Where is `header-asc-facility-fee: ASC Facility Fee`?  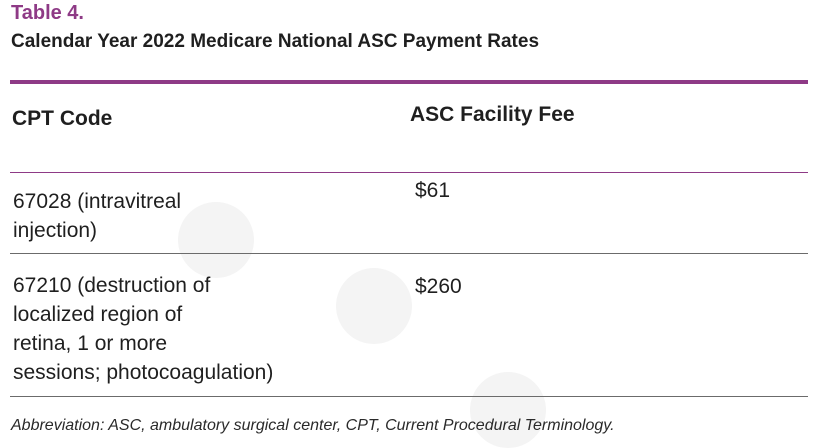 header-asc-facility-fee: ASC Facility Fee is located at coordinates (492, 114).